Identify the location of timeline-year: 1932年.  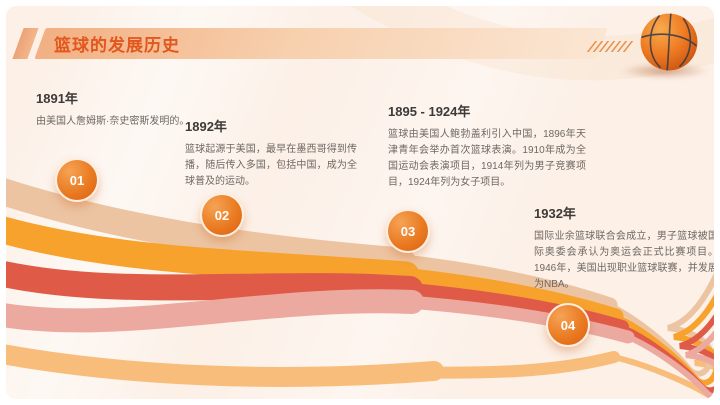
(555, 213).